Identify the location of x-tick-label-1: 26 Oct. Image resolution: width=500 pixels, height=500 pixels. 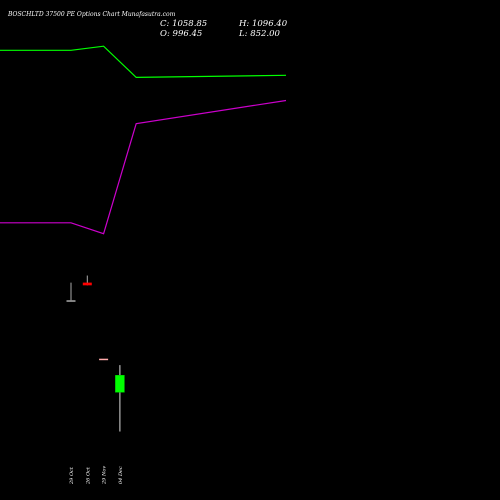
(88, 475).